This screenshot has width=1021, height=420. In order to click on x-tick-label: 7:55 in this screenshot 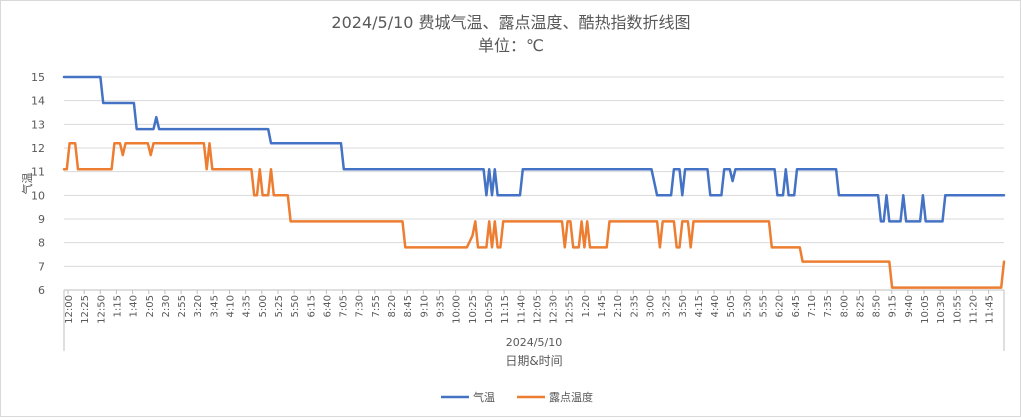, I will do `click(376, 306)`.